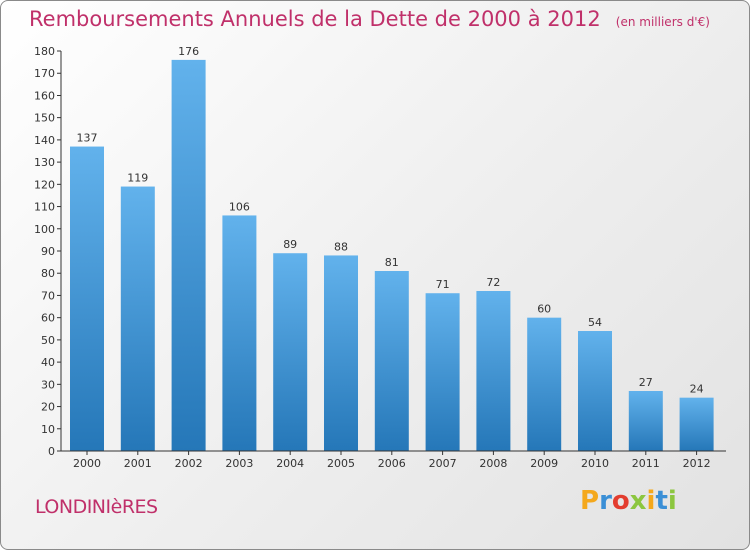 The height and width of the screenshot is (550, 750). What do you see at coordinates (48, 273) in the screenshot?
I see `y-tick-label: 80` at bounding box center [48, 273].